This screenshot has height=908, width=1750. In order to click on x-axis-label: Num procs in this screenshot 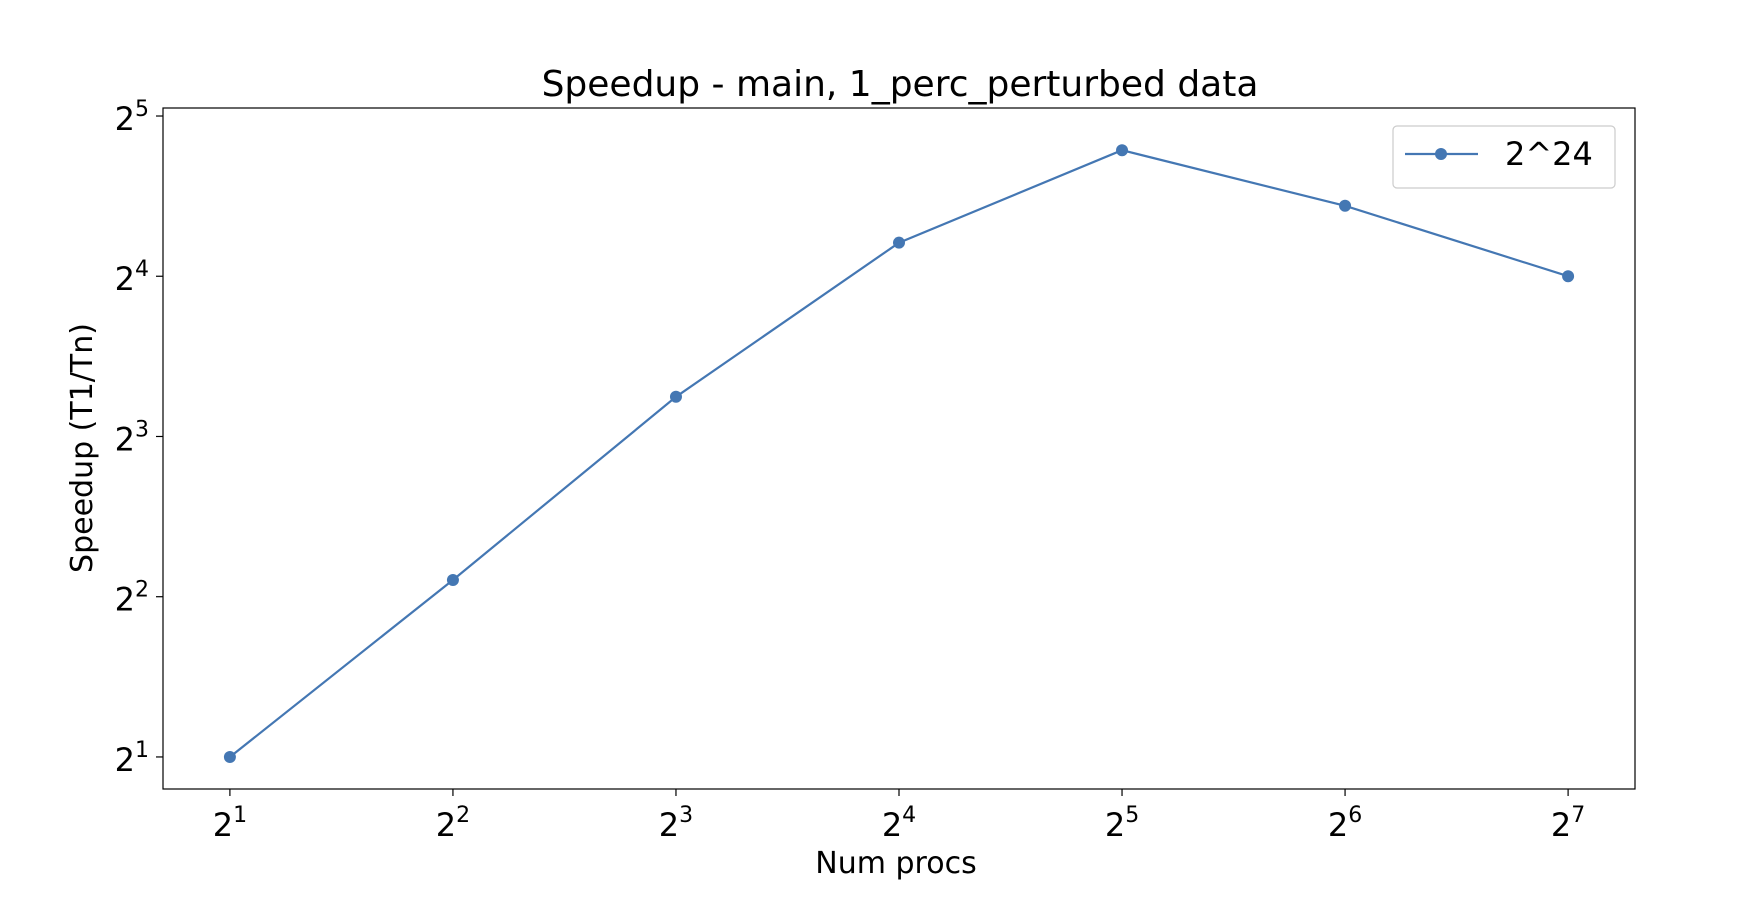, I will do `click(895, 863)`.